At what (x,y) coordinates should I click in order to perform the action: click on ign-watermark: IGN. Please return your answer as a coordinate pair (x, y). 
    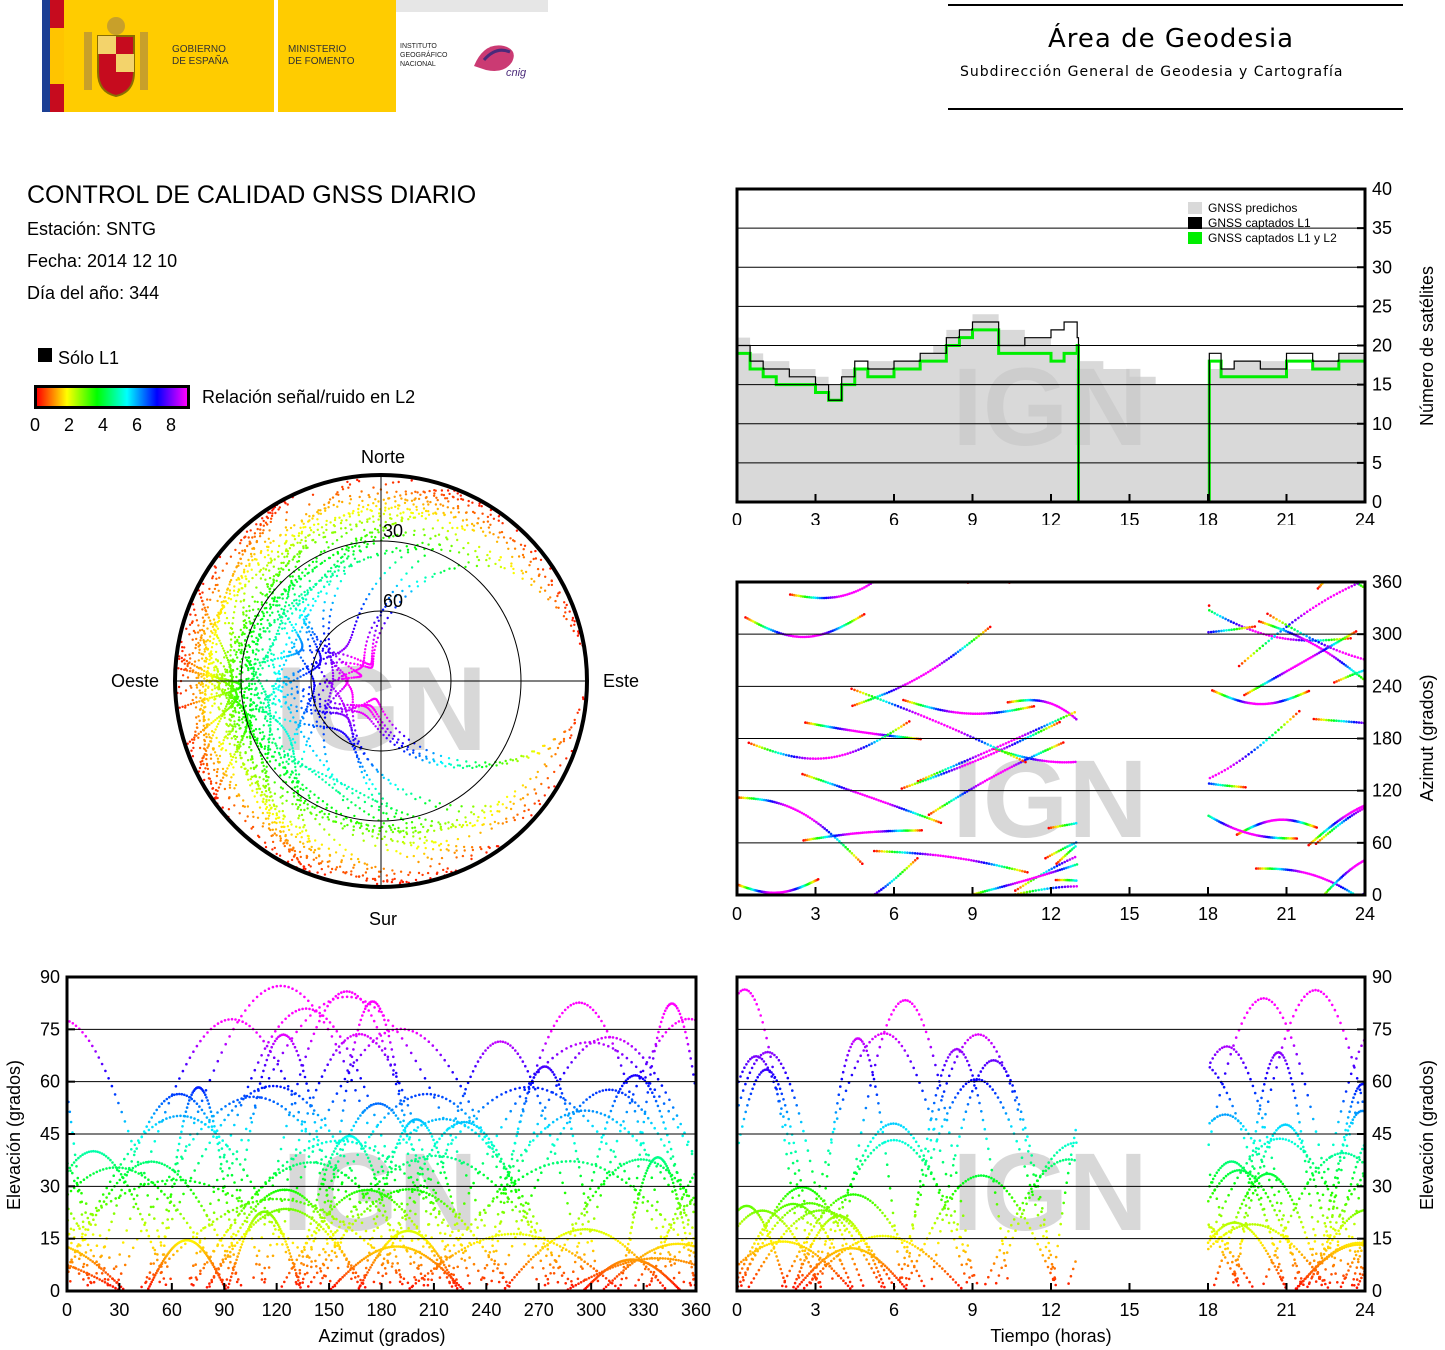
    Looking at the image, I should click on (1050, 407).